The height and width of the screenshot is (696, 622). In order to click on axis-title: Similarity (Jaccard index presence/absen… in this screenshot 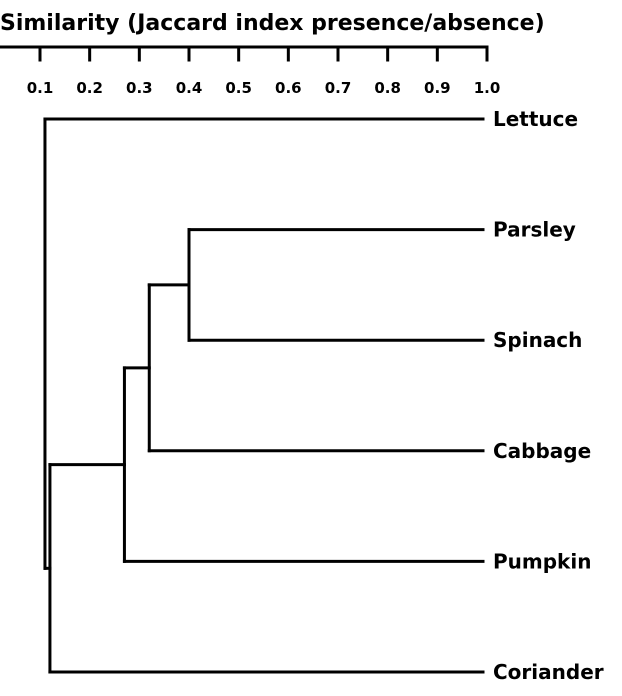, I will do `click(272, 23)`.